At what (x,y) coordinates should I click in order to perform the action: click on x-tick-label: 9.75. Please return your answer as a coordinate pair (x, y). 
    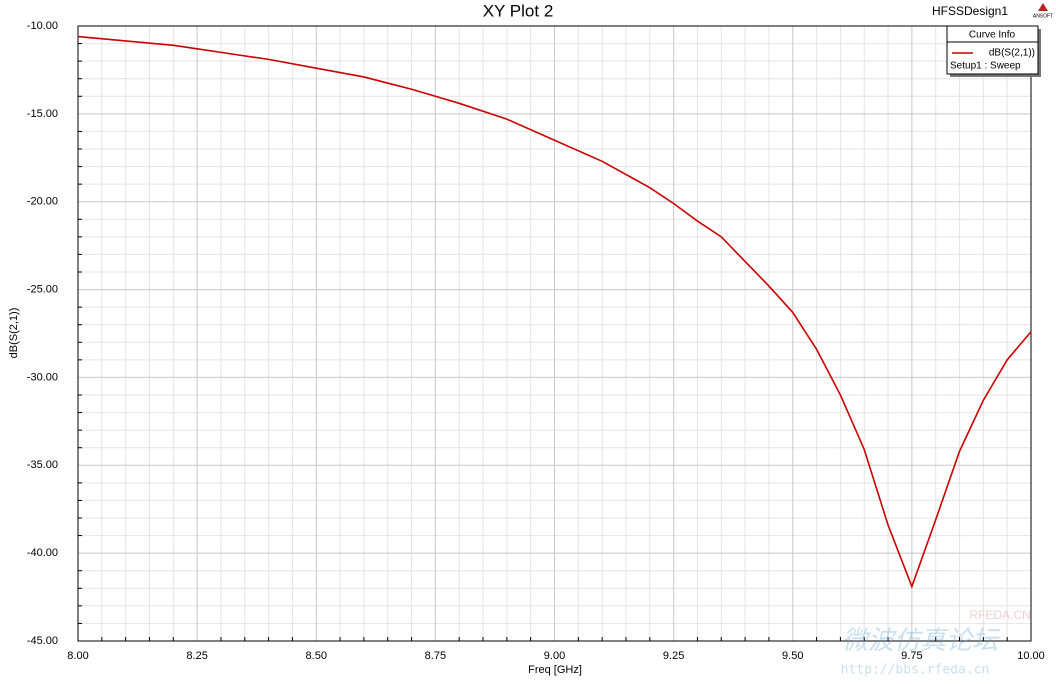
    Looking at the image, I should click on (911, 656).